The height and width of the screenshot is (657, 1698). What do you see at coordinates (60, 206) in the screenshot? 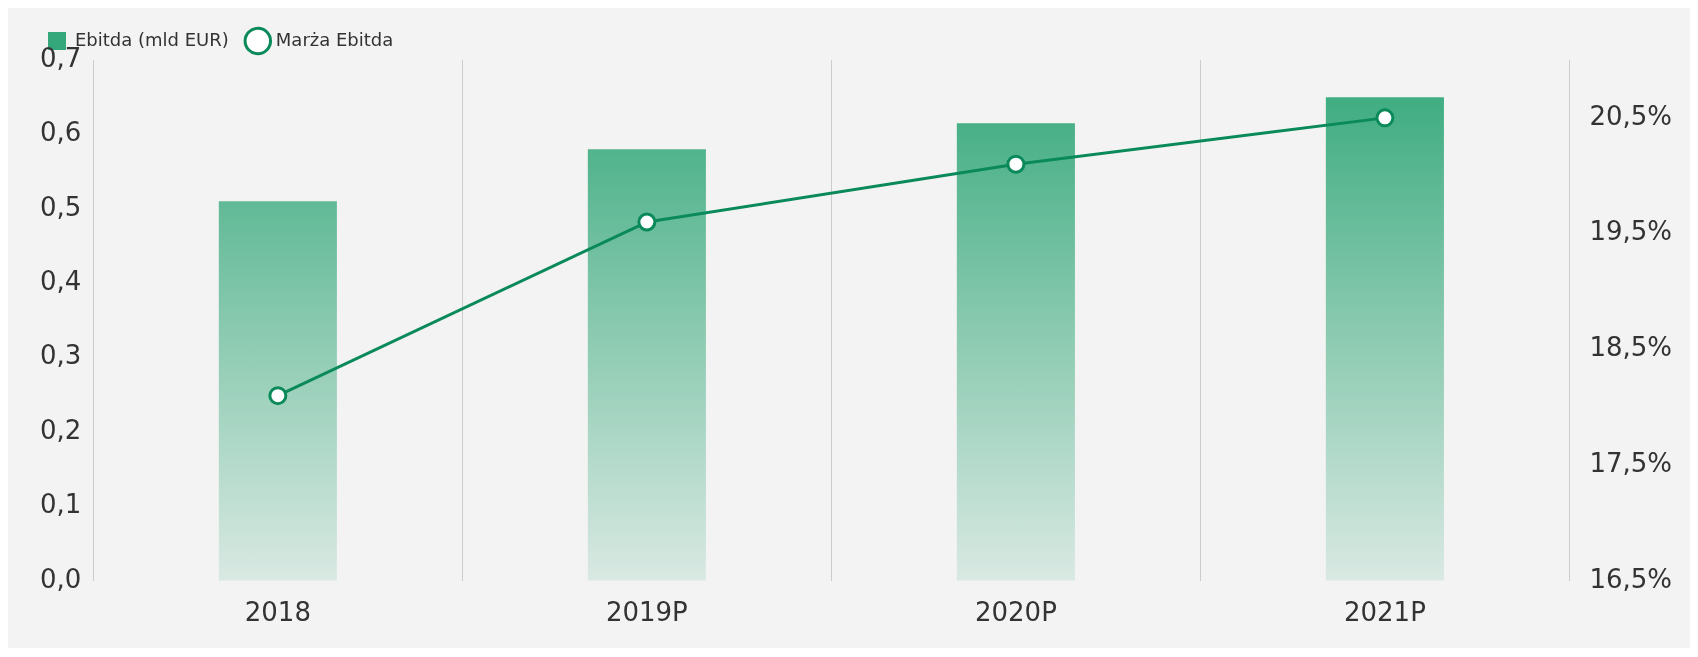
I see `y-tick-label: 0,5` at bounding box center [60, 206].